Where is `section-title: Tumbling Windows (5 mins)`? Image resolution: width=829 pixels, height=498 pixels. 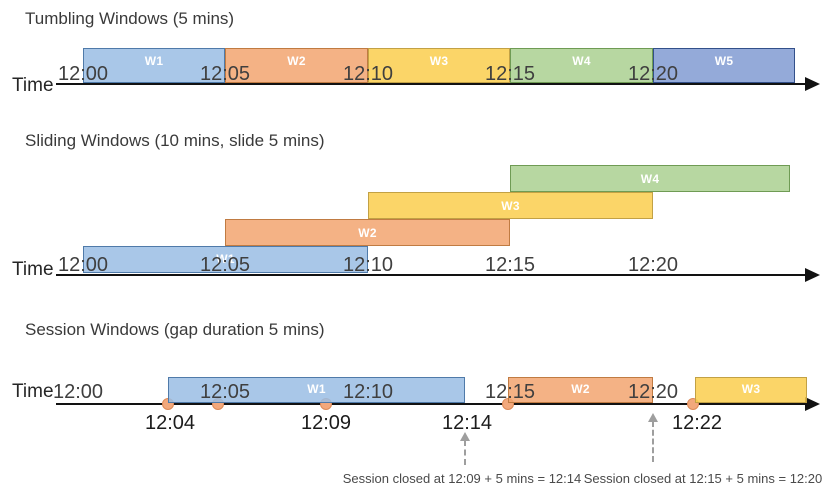
section-title: Tumbling Windows (5 mins) is located at coordinates (130, 18).